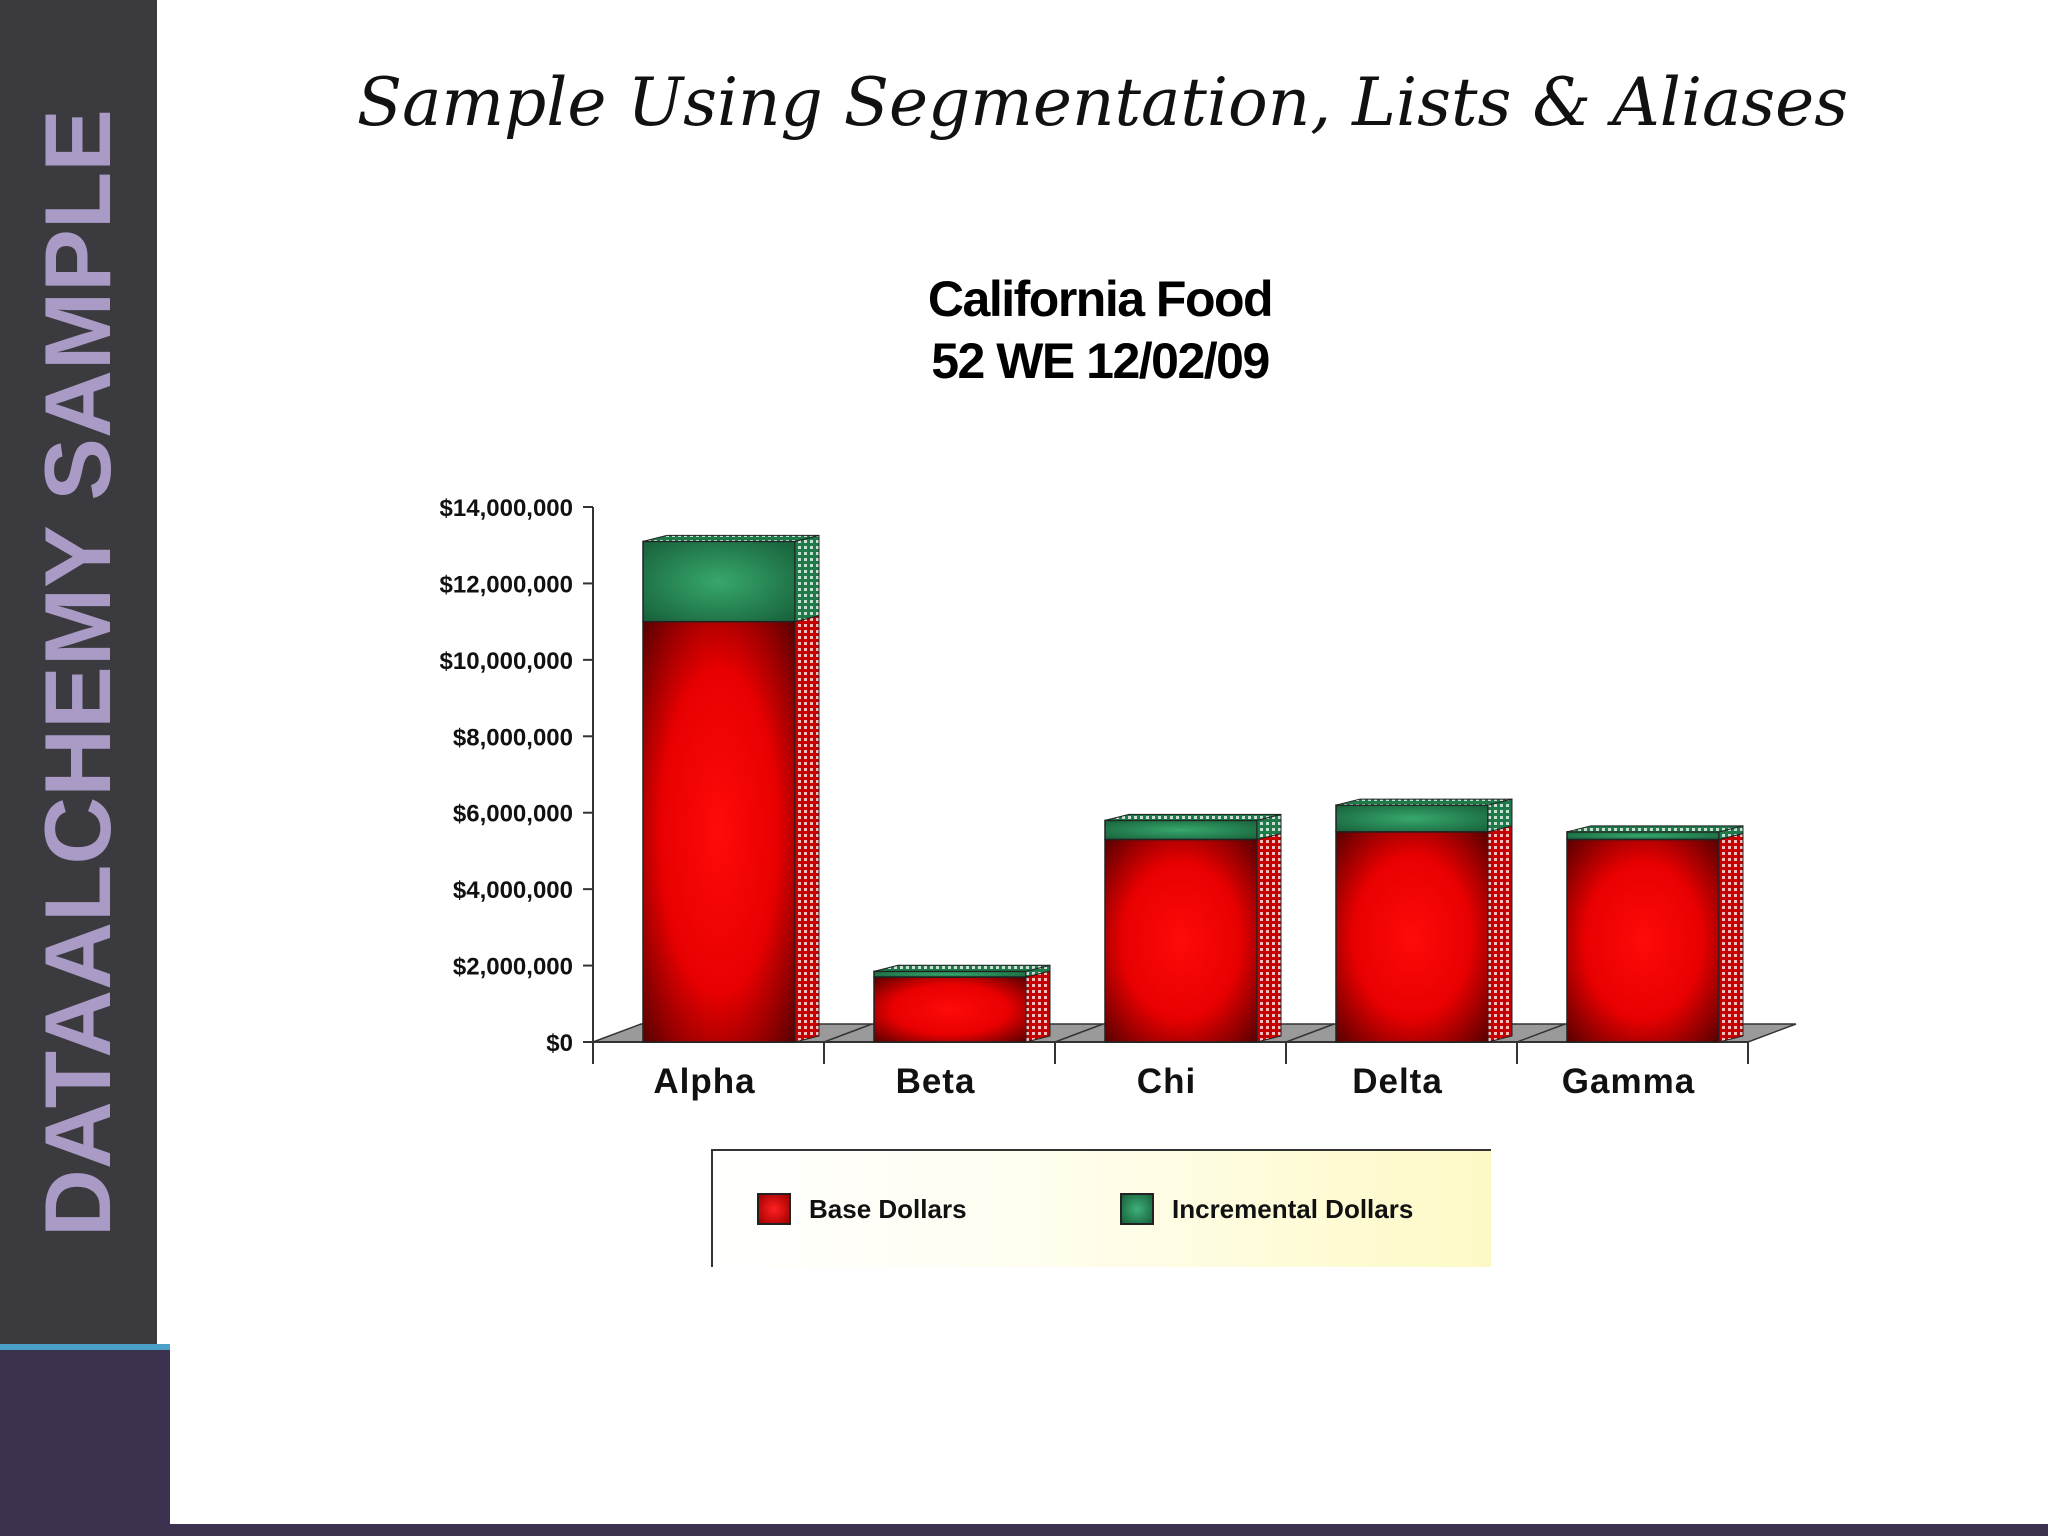  I want to click on bar-incremental-delta, so click(1412, 818).